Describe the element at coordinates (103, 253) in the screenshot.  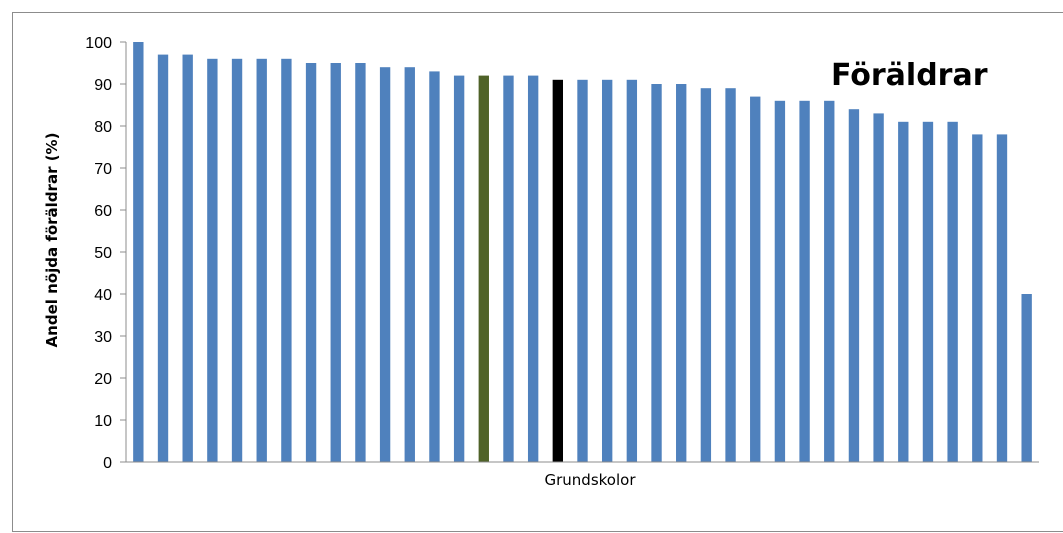
I see `y-tick-label: 50` at that location.